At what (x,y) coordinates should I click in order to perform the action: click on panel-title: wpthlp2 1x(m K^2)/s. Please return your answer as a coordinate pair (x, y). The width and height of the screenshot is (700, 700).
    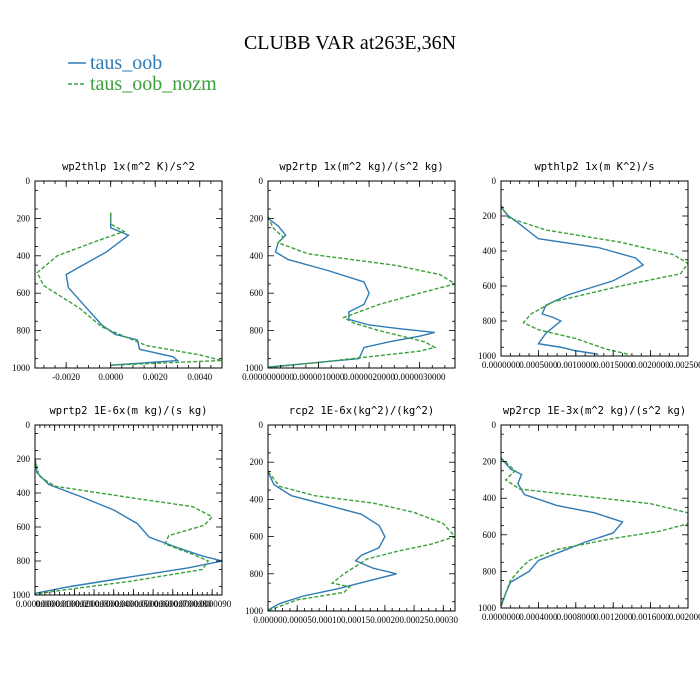
    Looking at the image, I should click on (594, 167).